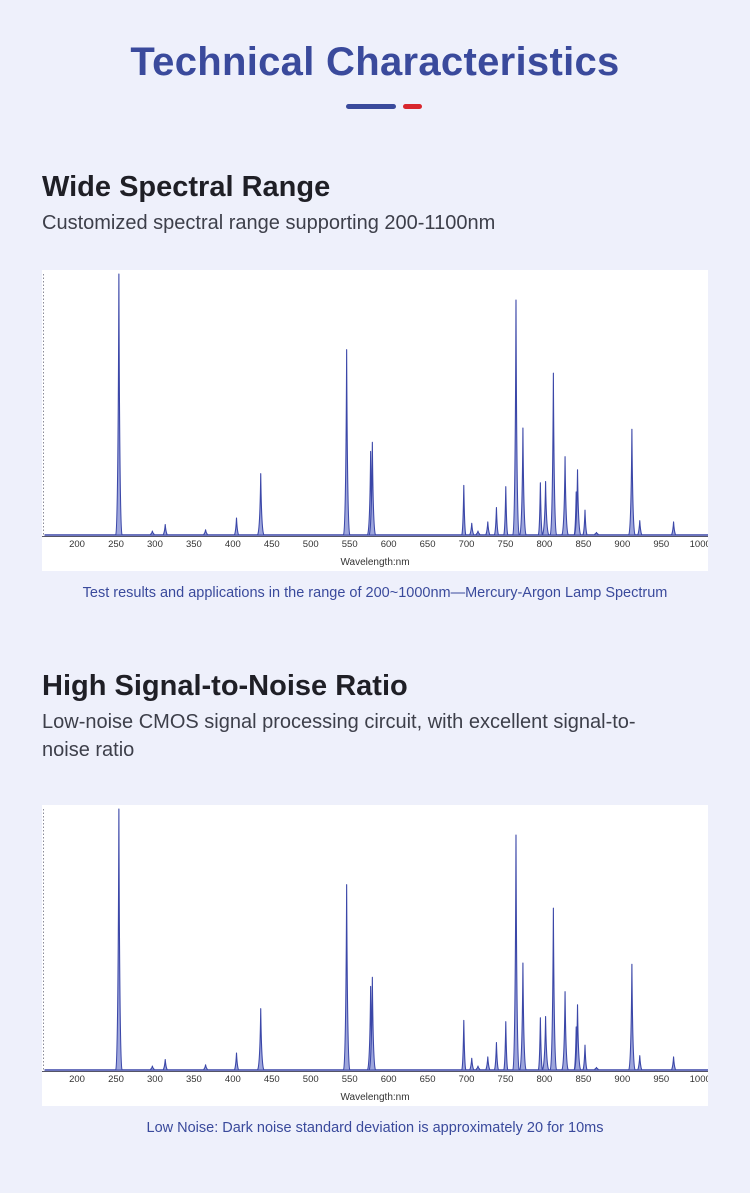 This screenshot has width=750, height=1193. I want to click on page-title: Technical Characteristics, so click(375, 62).